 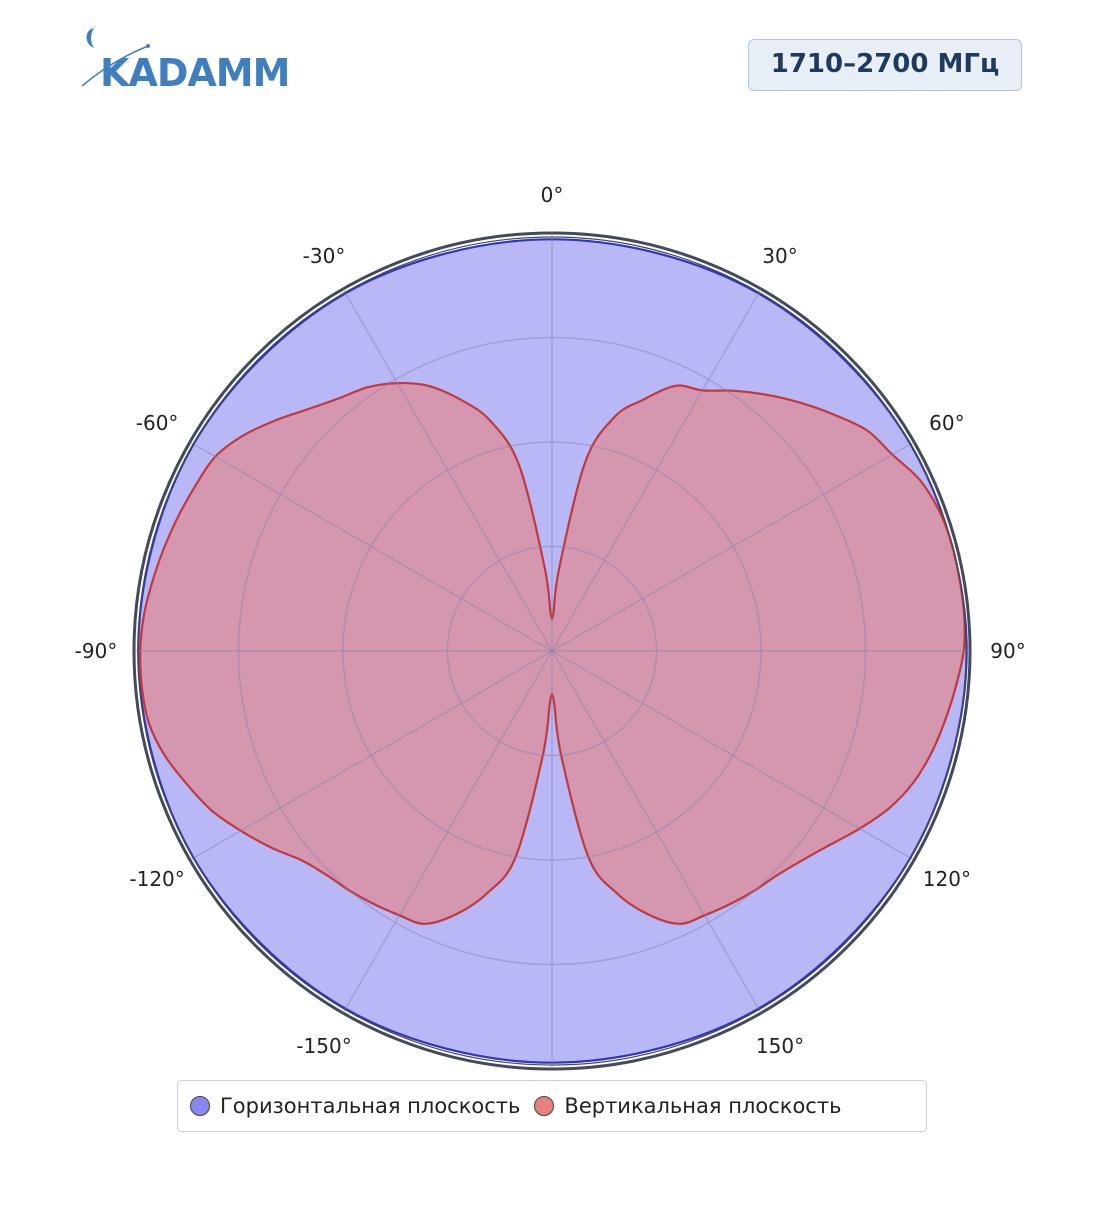 I want to click on logo-dot-icon, so click(x=148, y=46).